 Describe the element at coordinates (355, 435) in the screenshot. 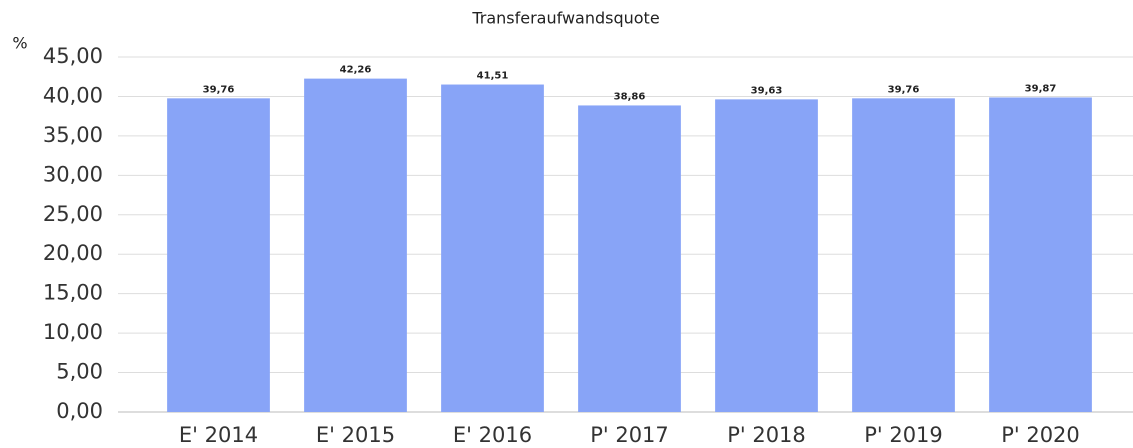

I see `x-tick-label: E' 2015` at that location.